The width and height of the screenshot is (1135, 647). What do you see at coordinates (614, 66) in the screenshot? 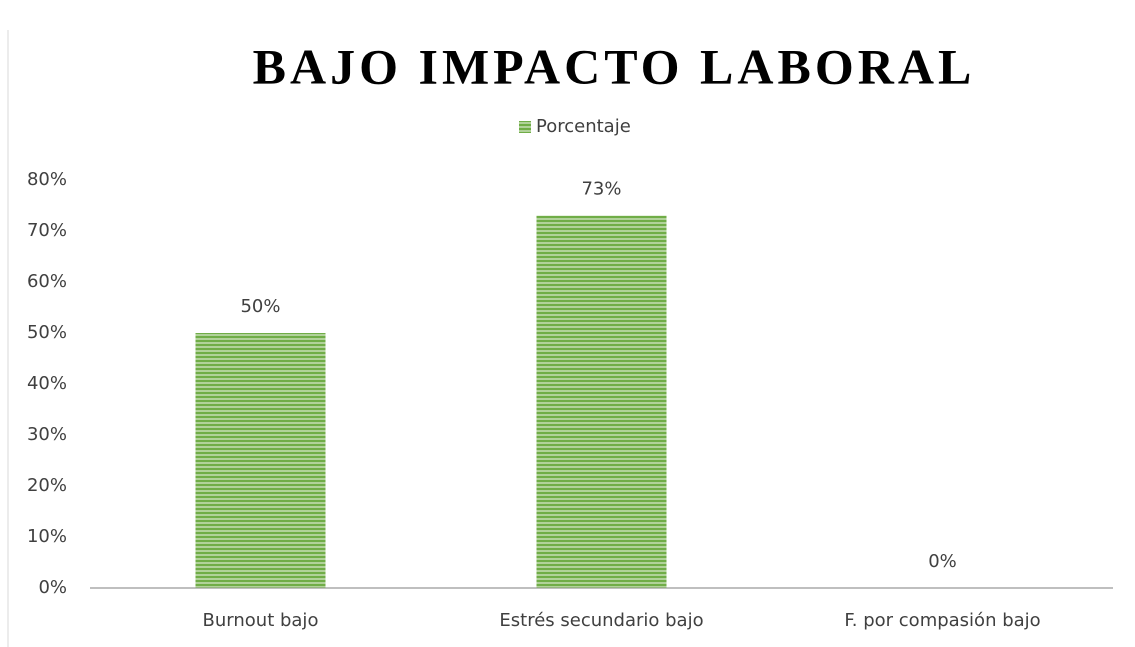
I see `chart-title: BAJO IMPACTO LABORAL` at bounding box center [614, 66].